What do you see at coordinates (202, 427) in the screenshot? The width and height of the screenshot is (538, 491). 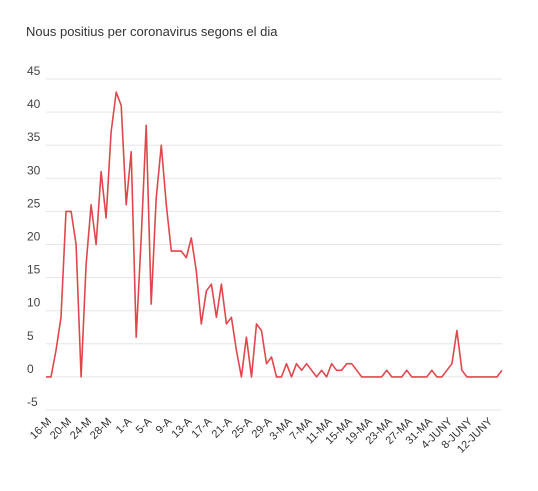 I see `x-tick-label: 17-A` at bounding box center [202, 427].